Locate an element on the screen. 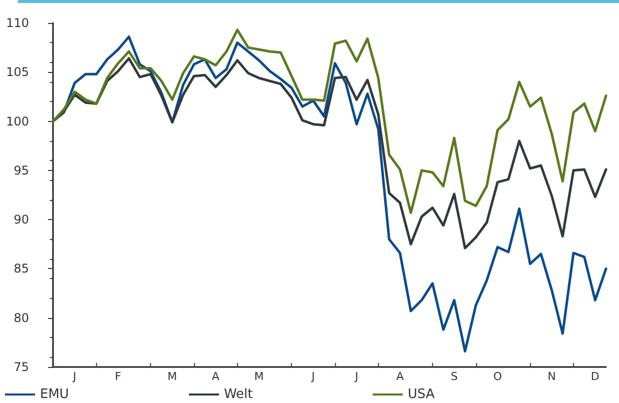  y-tick-label: 80 is located at coordinates (21, 317).